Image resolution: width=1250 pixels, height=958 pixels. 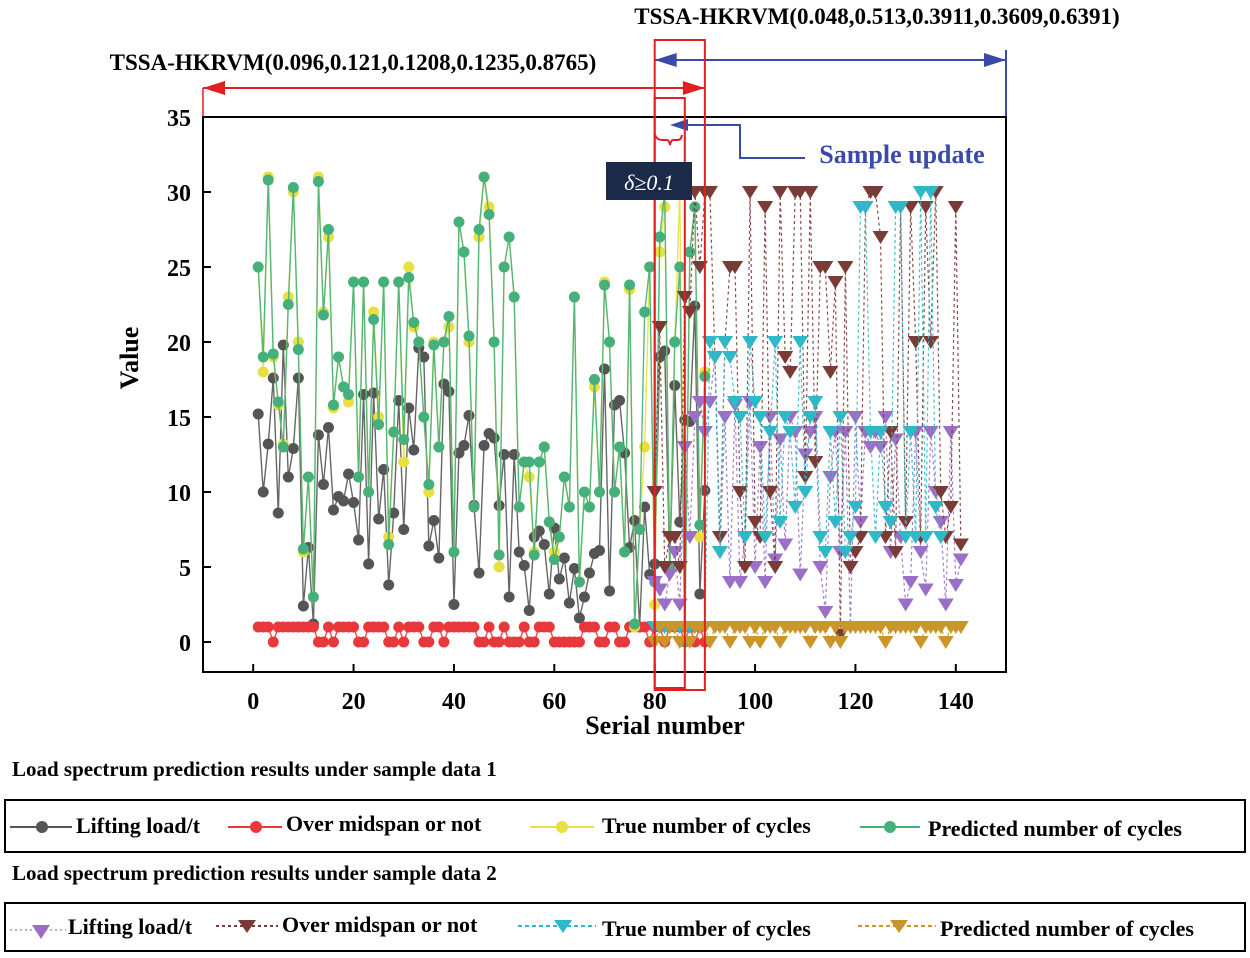 What do you see at coordinates (481, 634) in the screenshot?
I see `series-over-midspan-or-not` at bounding box center [481, 634].